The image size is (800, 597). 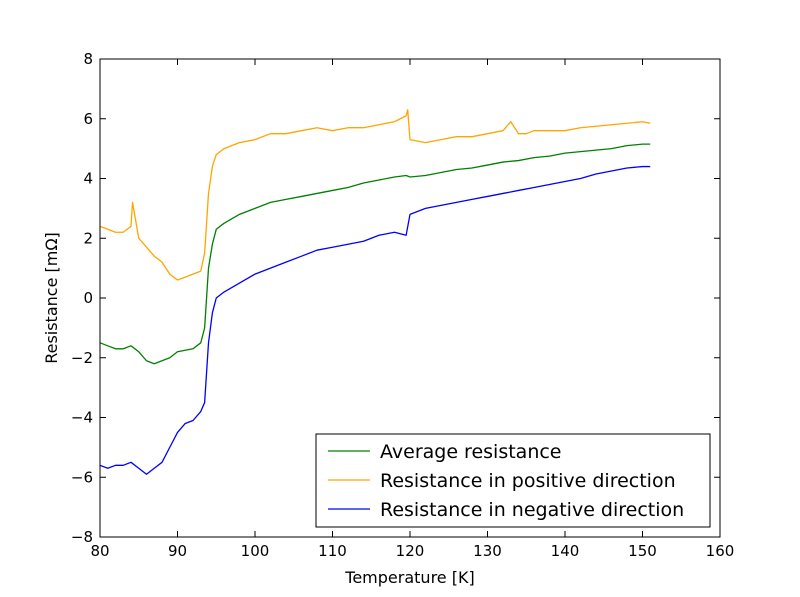 What do you see at coordinates (532, 510) in the screenshot?
I see `legend-label: Resistance in negative direction` at bounding box center [532, 510].